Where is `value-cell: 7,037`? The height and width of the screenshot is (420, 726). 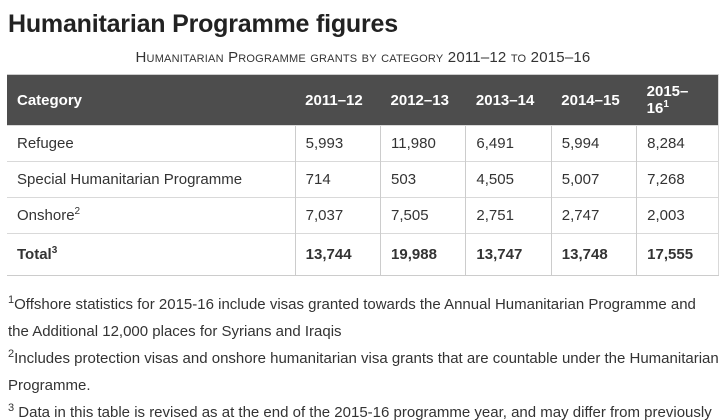 value-cell: 7,037 is located at coordinates (337, 215).